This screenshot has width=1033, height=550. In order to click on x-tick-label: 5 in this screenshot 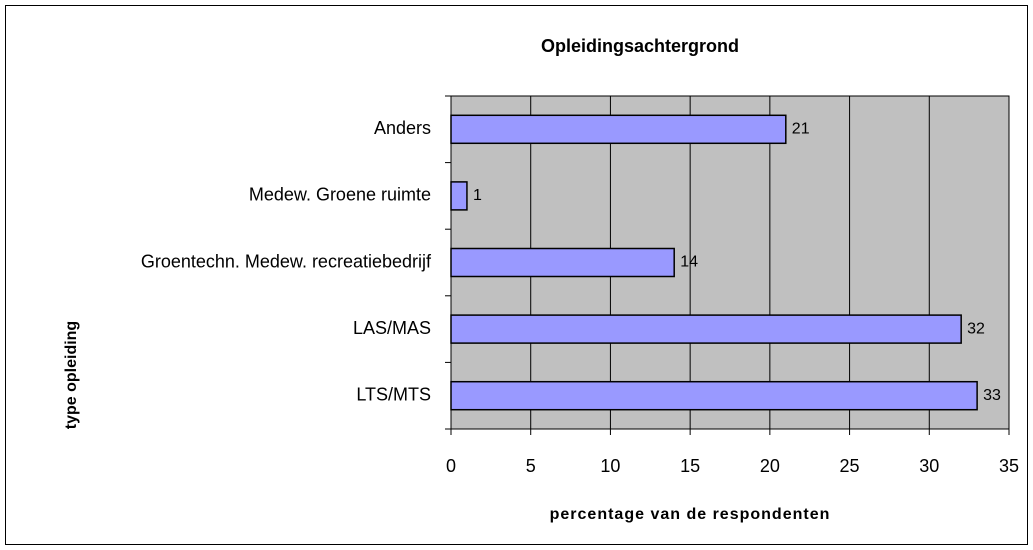, I will do `click(531, 466)`.